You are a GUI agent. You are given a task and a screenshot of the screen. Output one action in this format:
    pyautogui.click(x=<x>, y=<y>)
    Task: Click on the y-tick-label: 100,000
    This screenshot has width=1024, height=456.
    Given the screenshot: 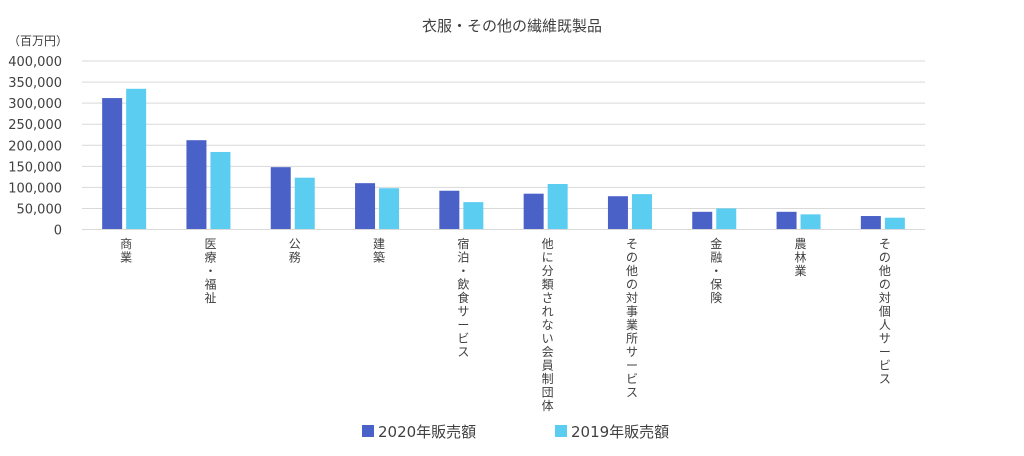 What is the action you would take?
    pyautogui.click(x=35, y=188)
    